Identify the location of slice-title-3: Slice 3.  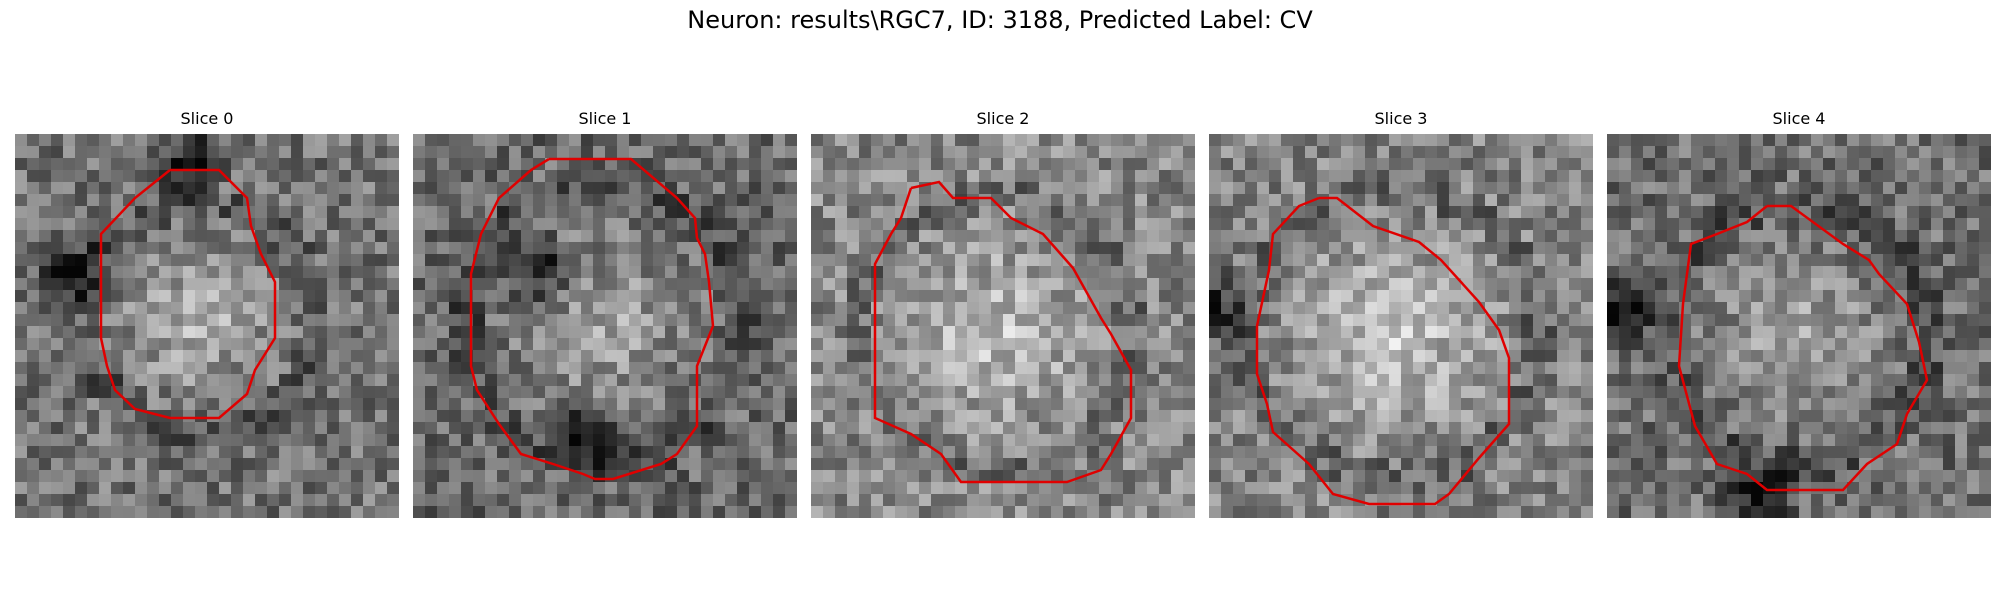
(1401, 119).